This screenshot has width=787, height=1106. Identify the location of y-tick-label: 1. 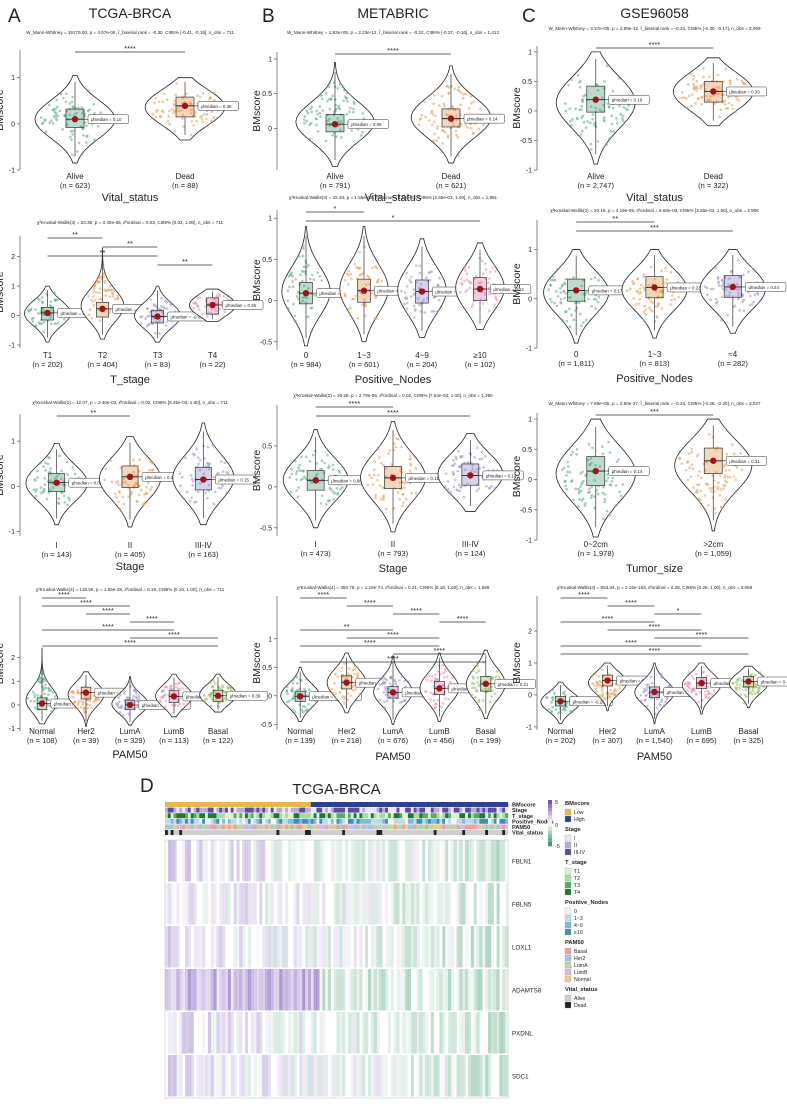
(530, 52).